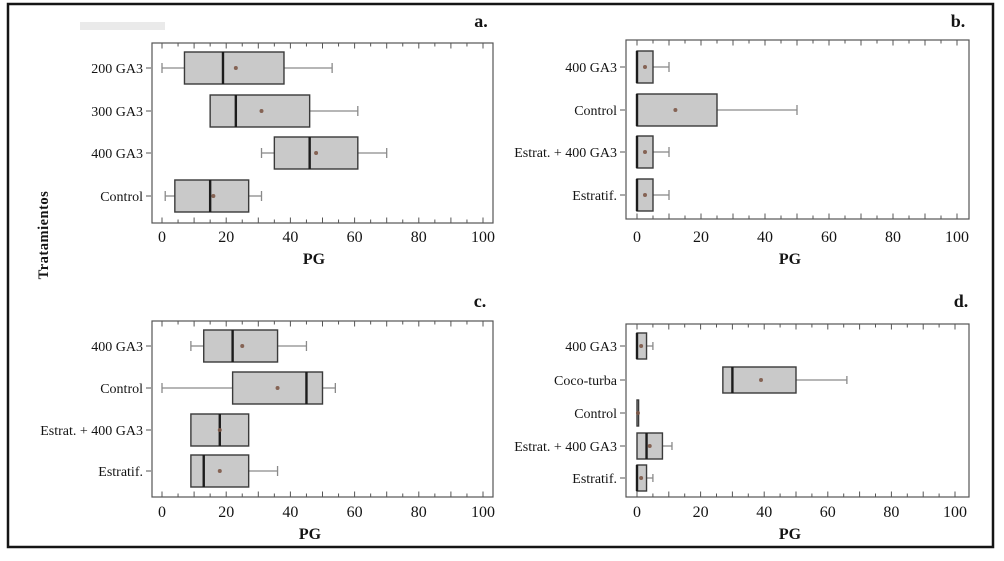  Describe the element at coordinates (481, 21) in the screenshot. I see `panel-letter: a.` at that location.